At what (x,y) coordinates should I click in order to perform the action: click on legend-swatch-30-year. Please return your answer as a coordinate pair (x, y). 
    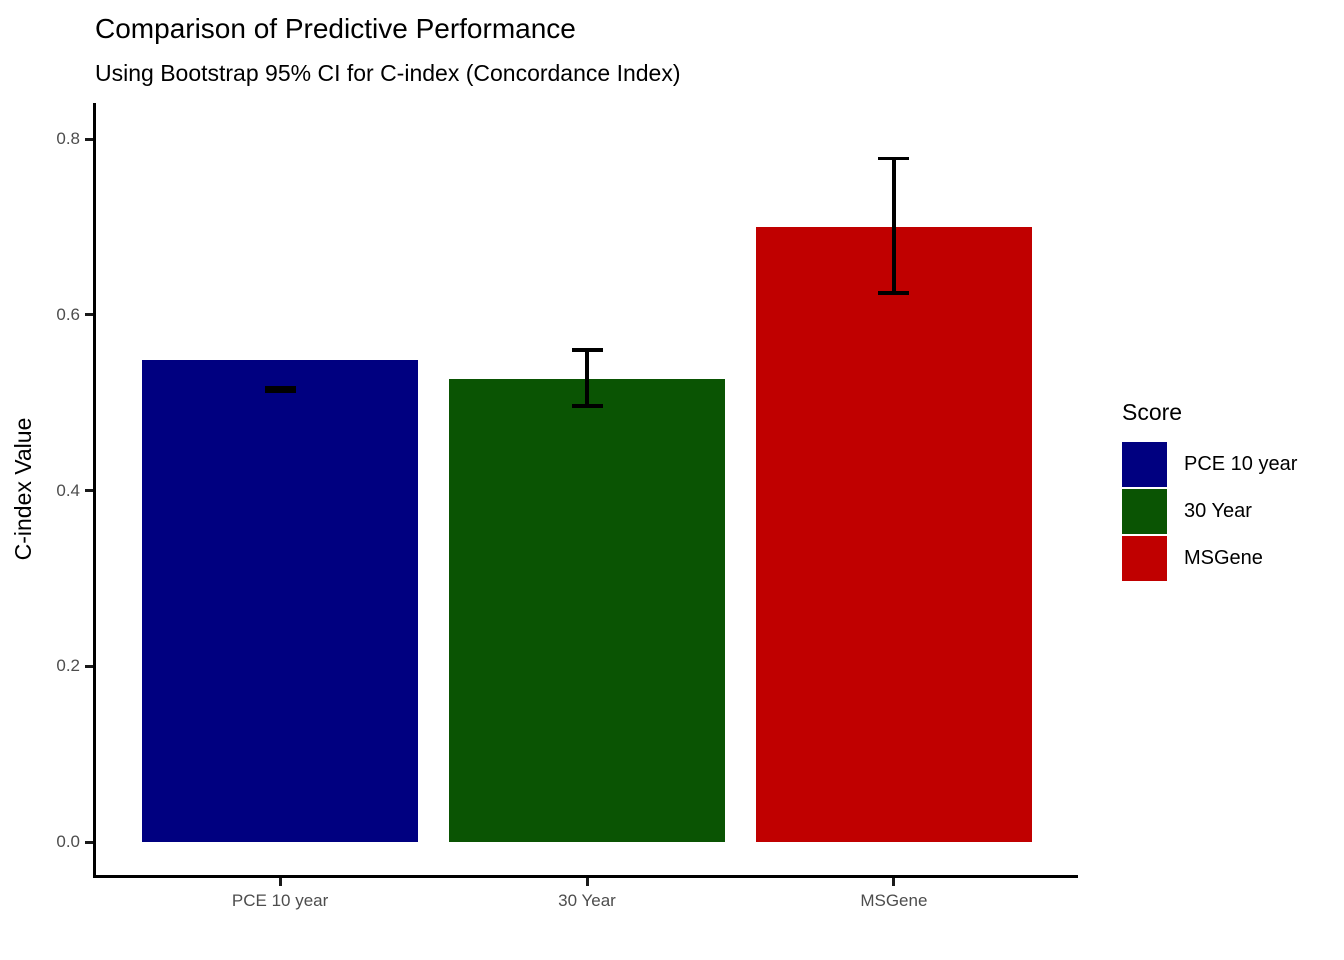
    Looking at the image, I should click on (1144, 511).